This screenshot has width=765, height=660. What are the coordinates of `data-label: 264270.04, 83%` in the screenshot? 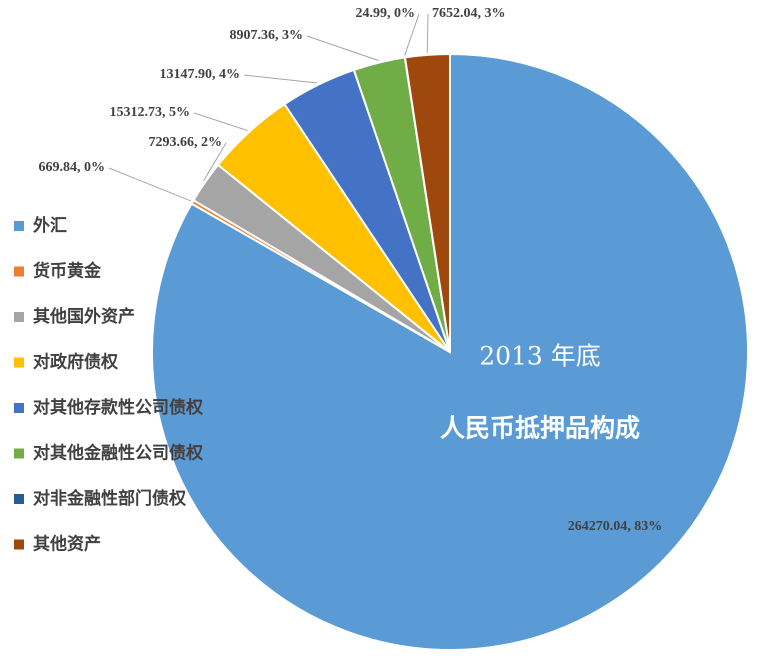 It's located at (615, 526).